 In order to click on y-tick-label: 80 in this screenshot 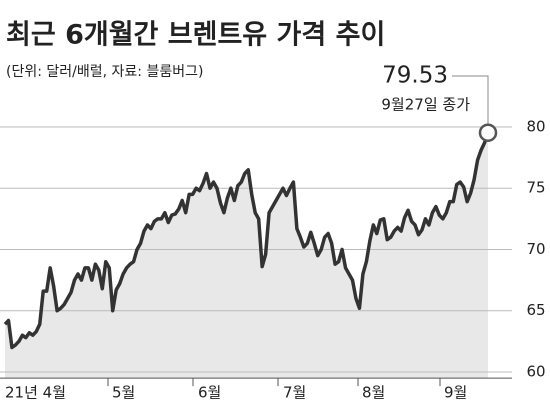, I will do `click(535, 126)`.